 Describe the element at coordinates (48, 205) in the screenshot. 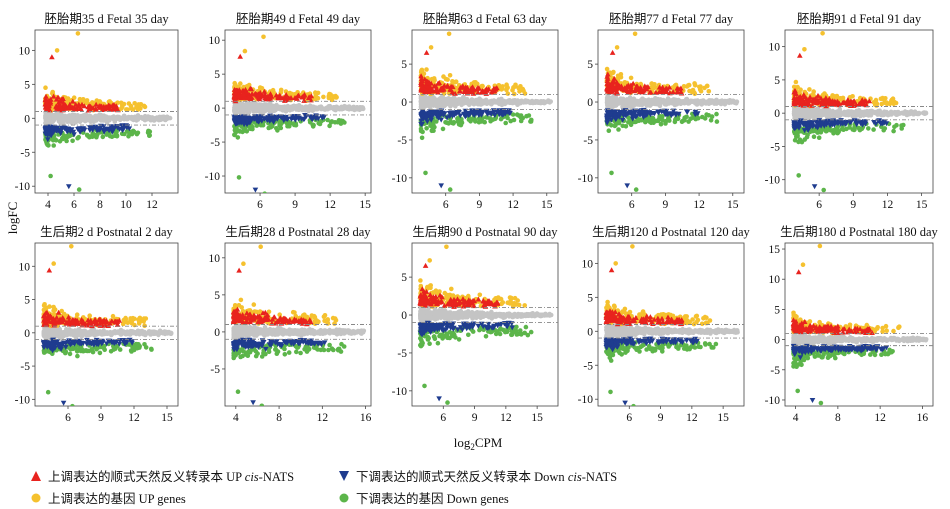

I see `x-tick-label: 4` at that location.